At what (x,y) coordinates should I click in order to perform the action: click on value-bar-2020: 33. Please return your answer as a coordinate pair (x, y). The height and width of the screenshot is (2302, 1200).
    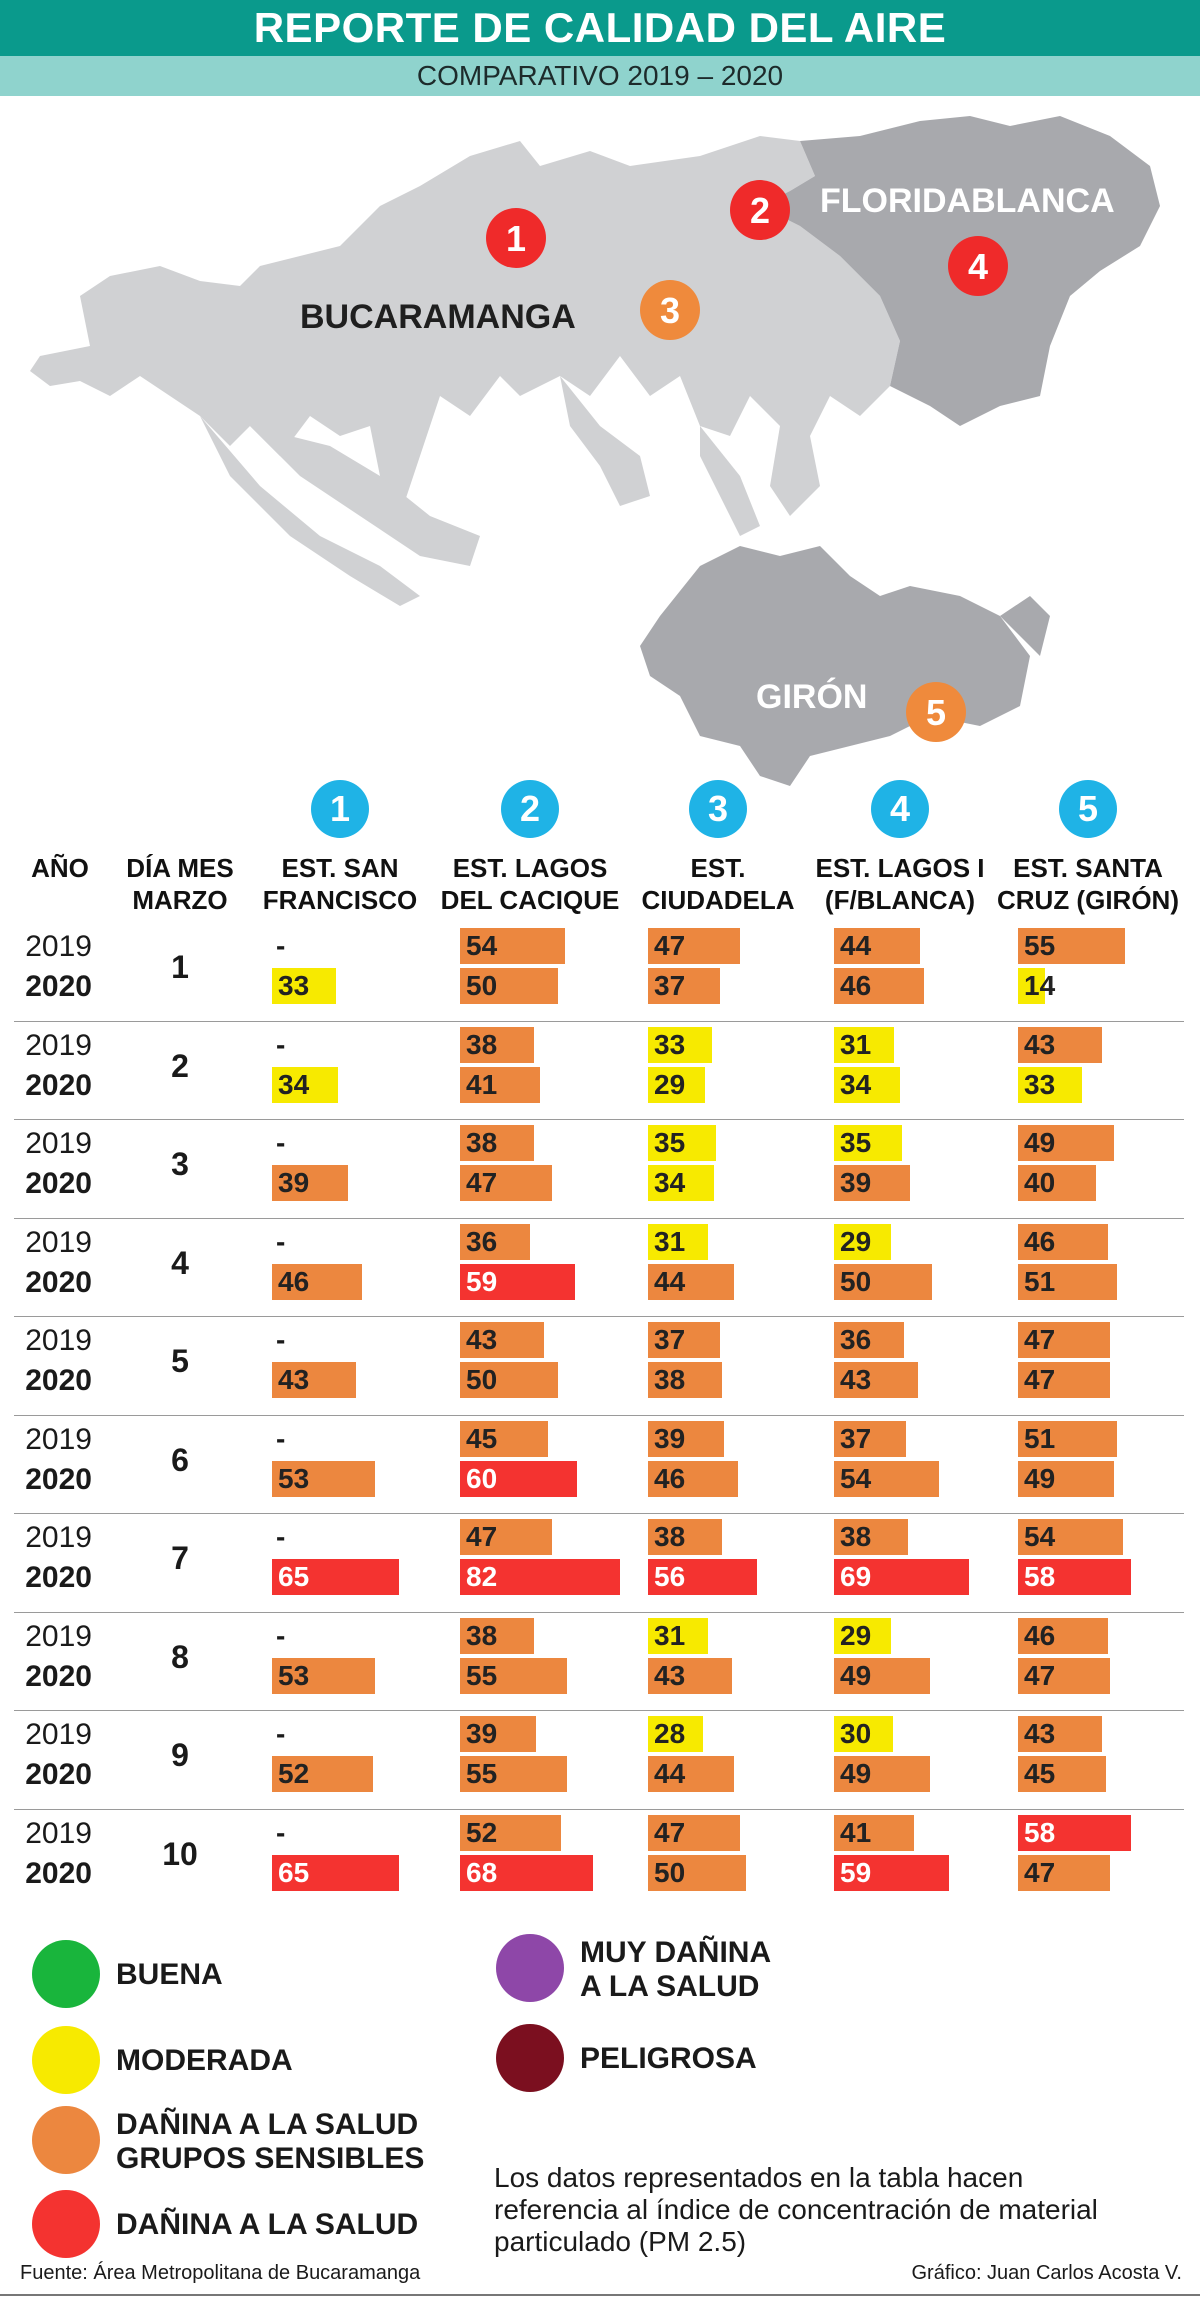
    Looking at the image, I should click on (1050, 1084).